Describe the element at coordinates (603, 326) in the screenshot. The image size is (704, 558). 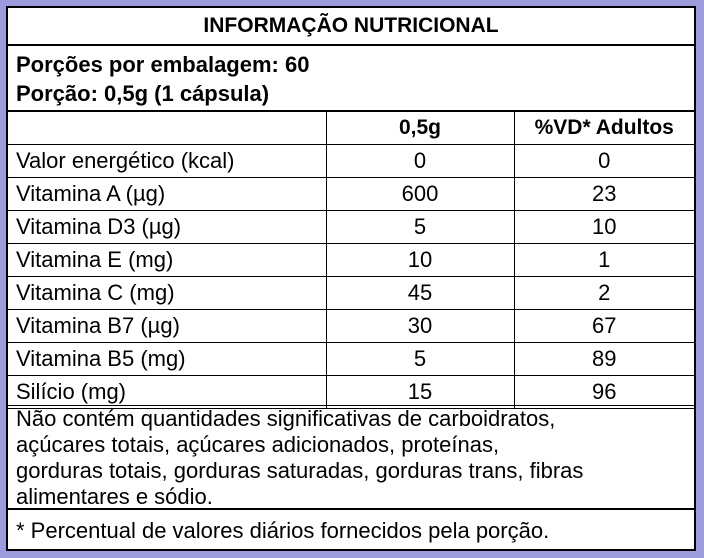
I see `nutrient-dv: 67` at that location.